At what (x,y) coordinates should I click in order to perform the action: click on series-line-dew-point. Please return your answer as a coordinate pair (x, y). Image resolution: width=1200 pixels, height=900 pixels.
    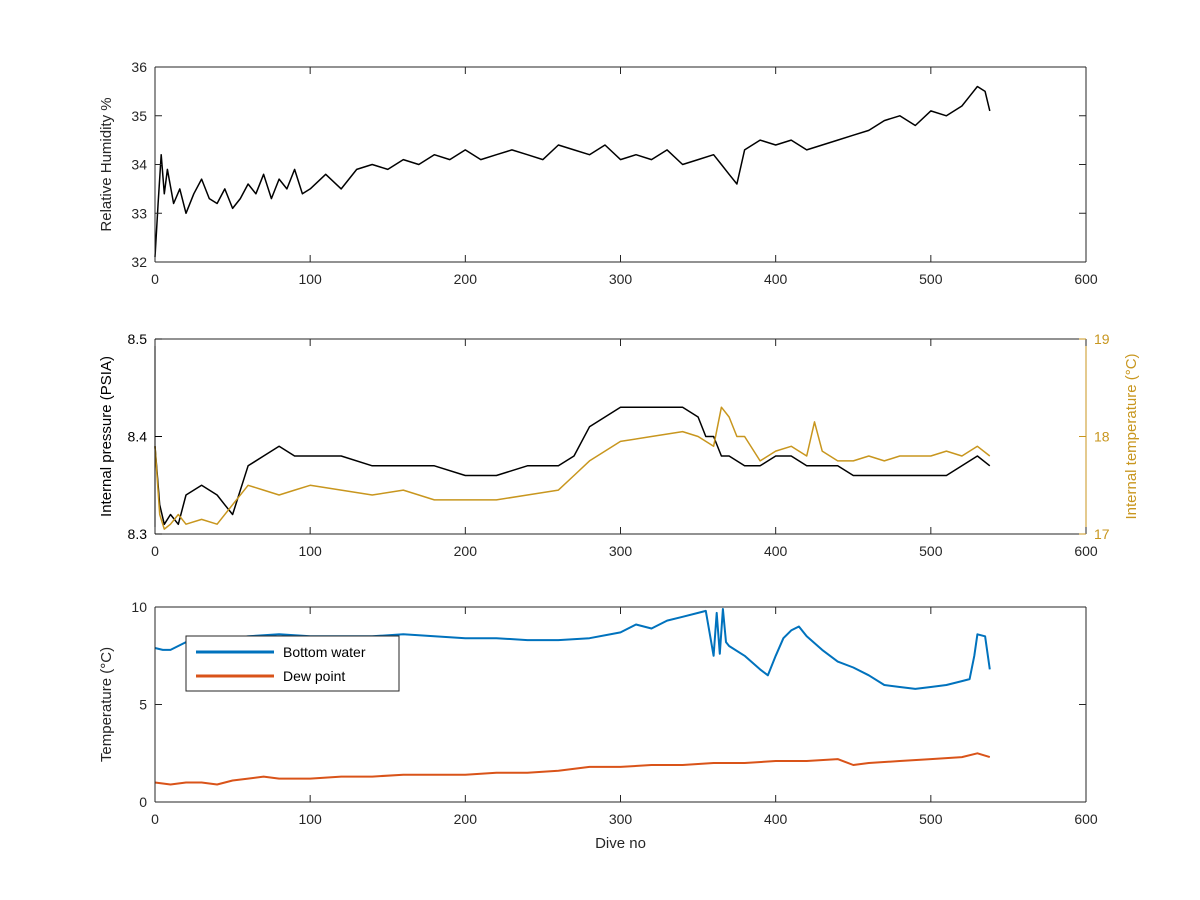
    Looking at the image, I should click on (572, 769).